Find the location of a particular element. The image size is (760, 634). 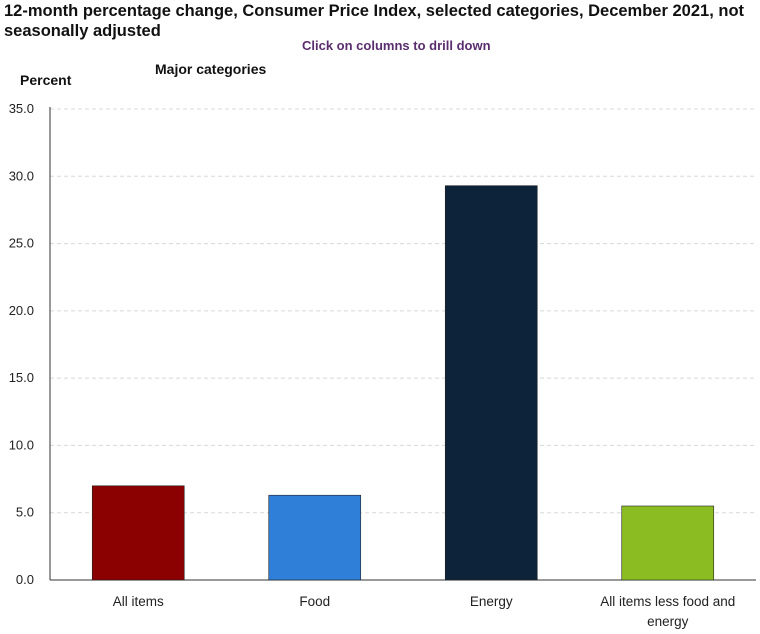

y-tick-label: 35.0 is located at coordinates (21, 108).